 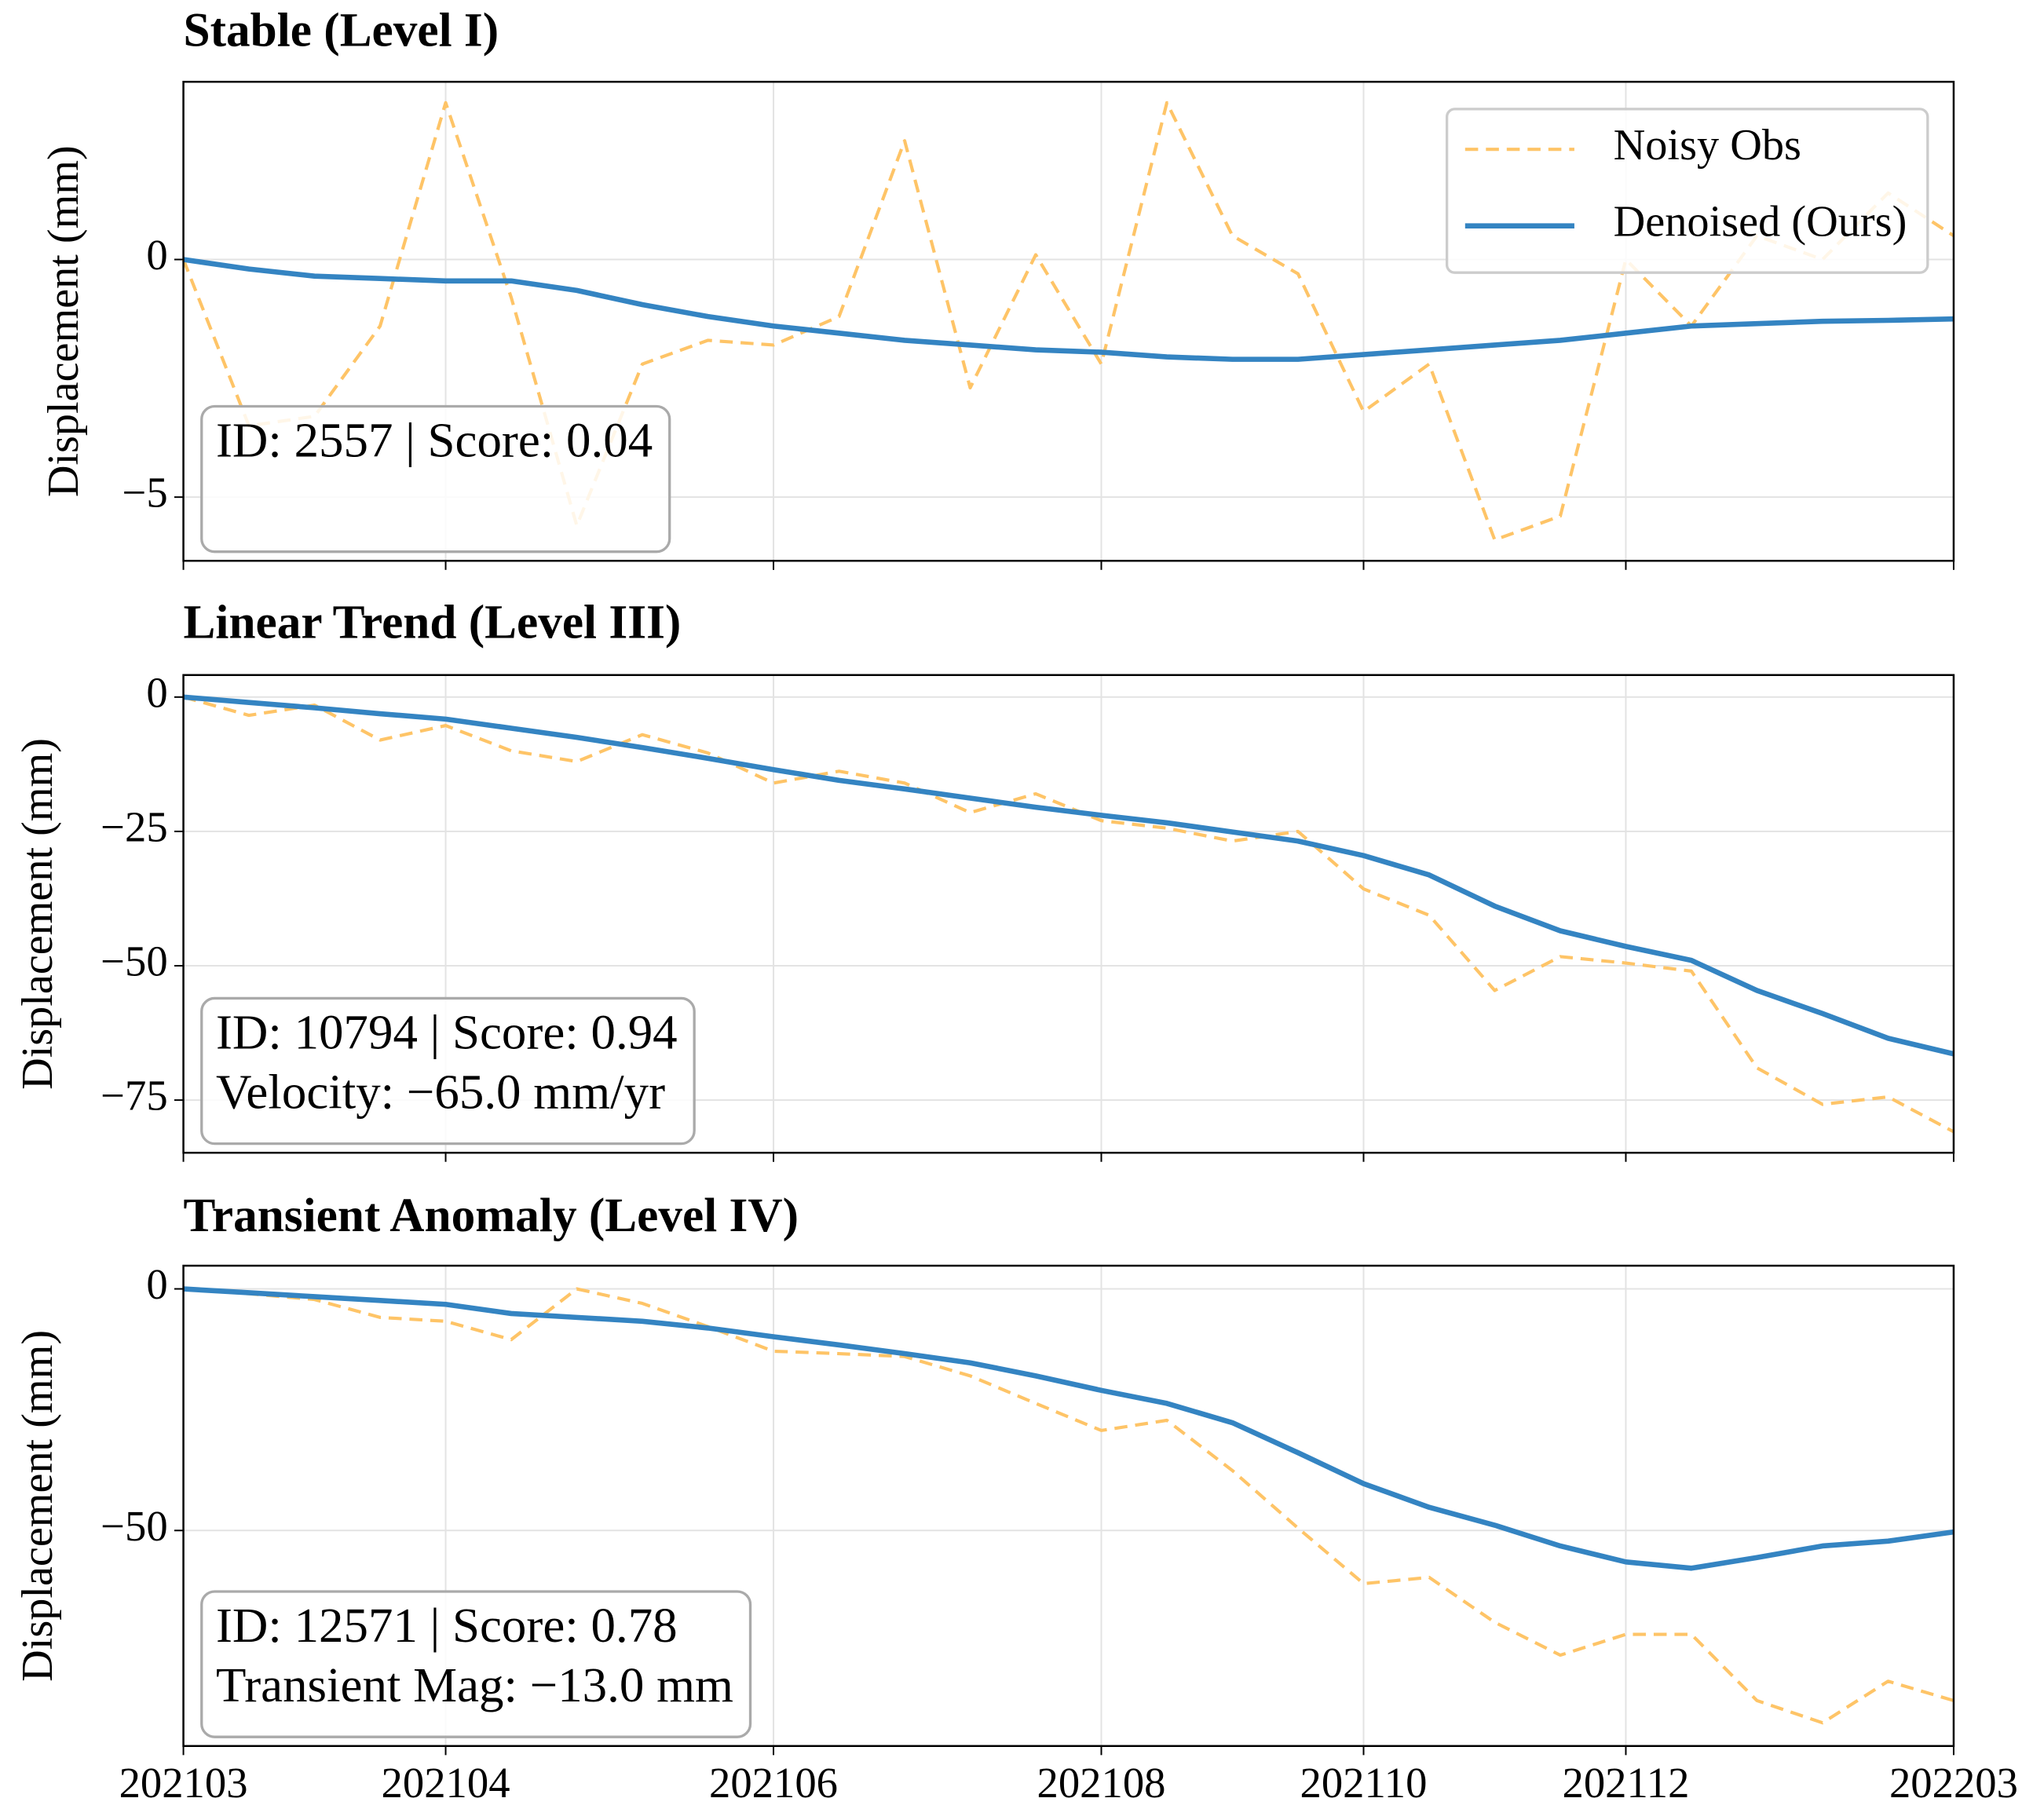 What do you see at coordinates (433, 622) in the screenshot?
I see `panel-title: Linear Trend (Level III)` at bounding box center [433, 622].